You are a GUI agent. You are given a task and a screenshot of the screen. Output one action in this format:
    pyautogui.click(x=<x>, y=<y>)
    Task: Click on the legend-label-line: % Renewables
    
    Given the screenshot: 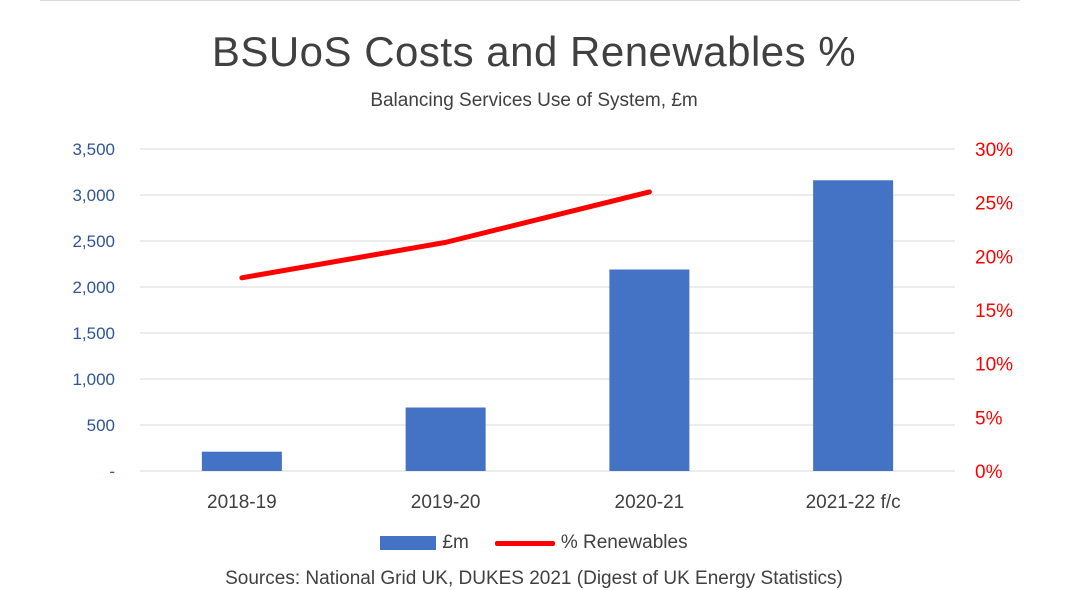 What is the action you would take?
    pyautogui.click(x=624, y=542)
    